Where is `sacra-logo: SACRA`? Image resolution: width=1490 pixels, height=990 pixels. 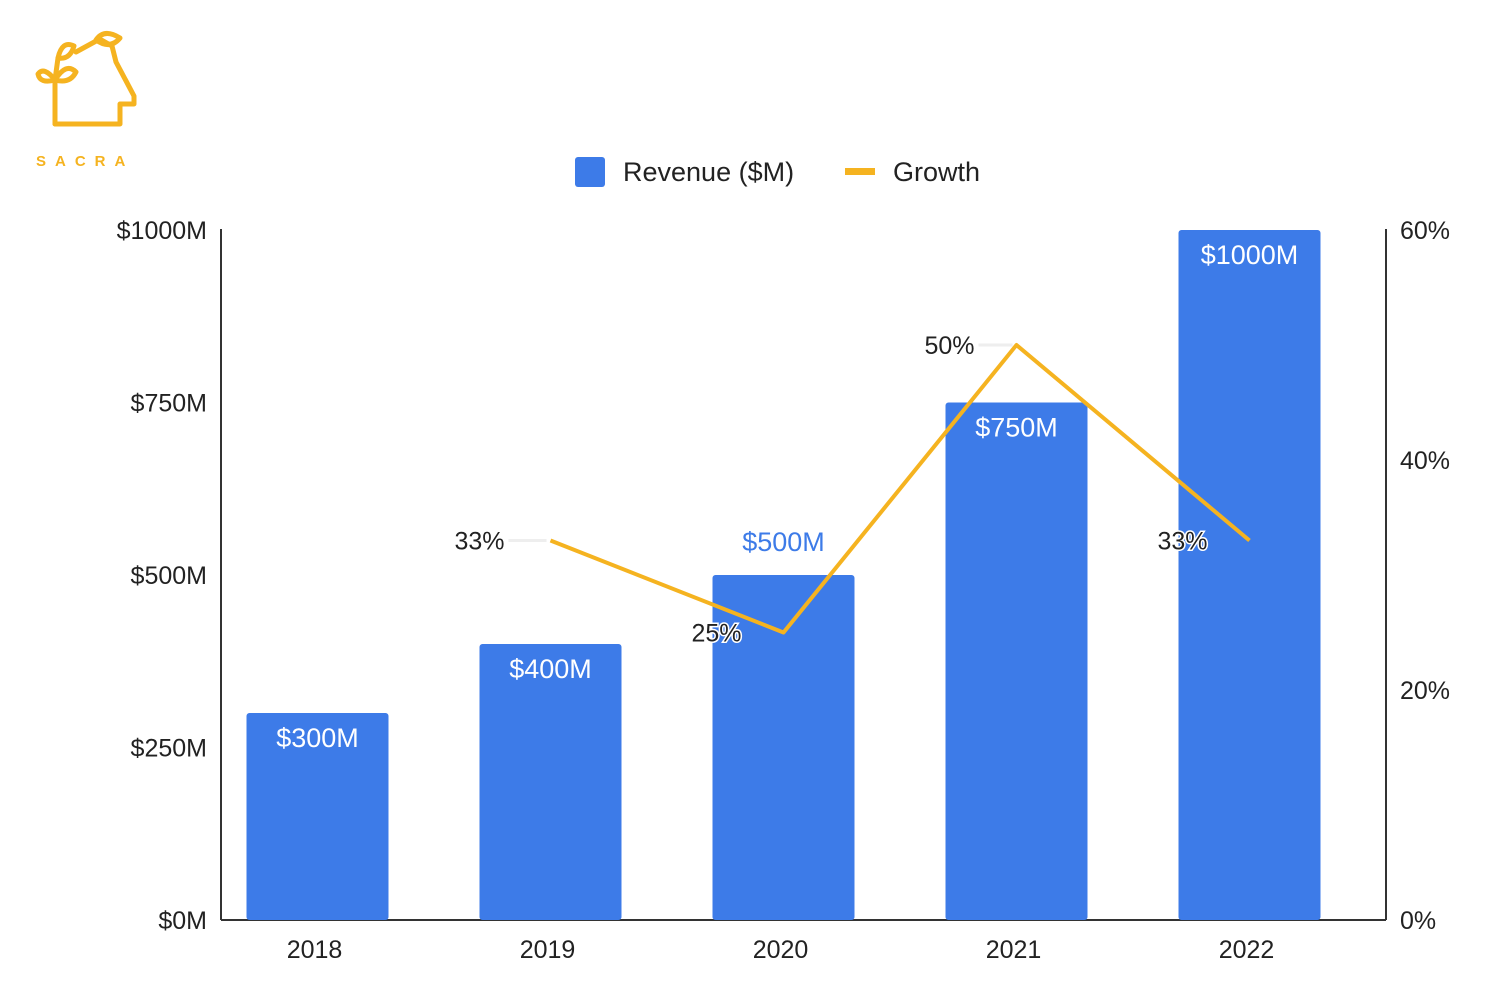 sacra-logo: SACRA is located at coordinates (86, 100).